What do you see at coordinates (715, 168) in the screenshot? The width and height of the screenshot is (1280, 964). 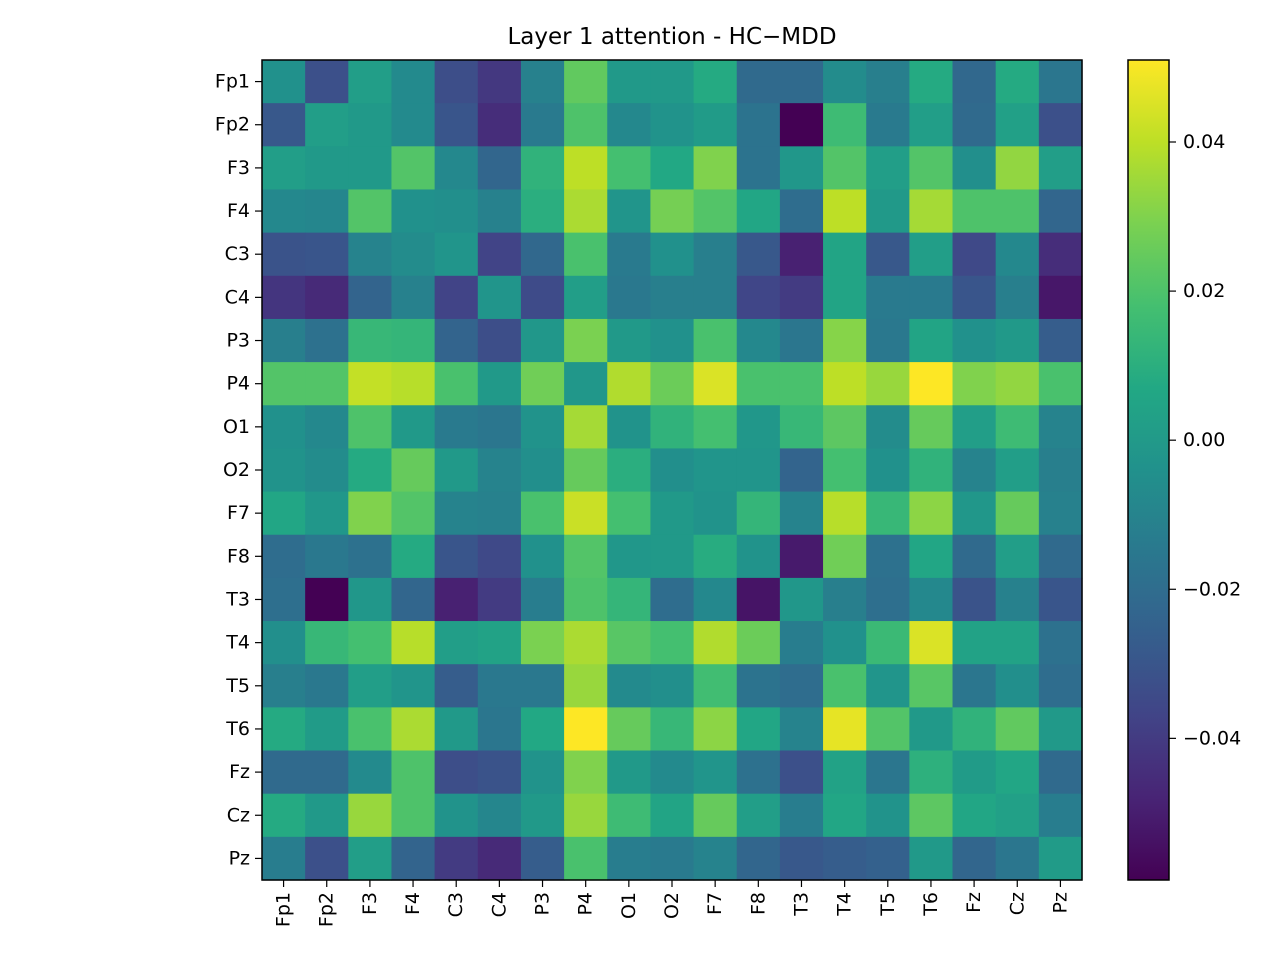 I see `heatmap-cell-F3-F7` at bounding box center [715, 168].